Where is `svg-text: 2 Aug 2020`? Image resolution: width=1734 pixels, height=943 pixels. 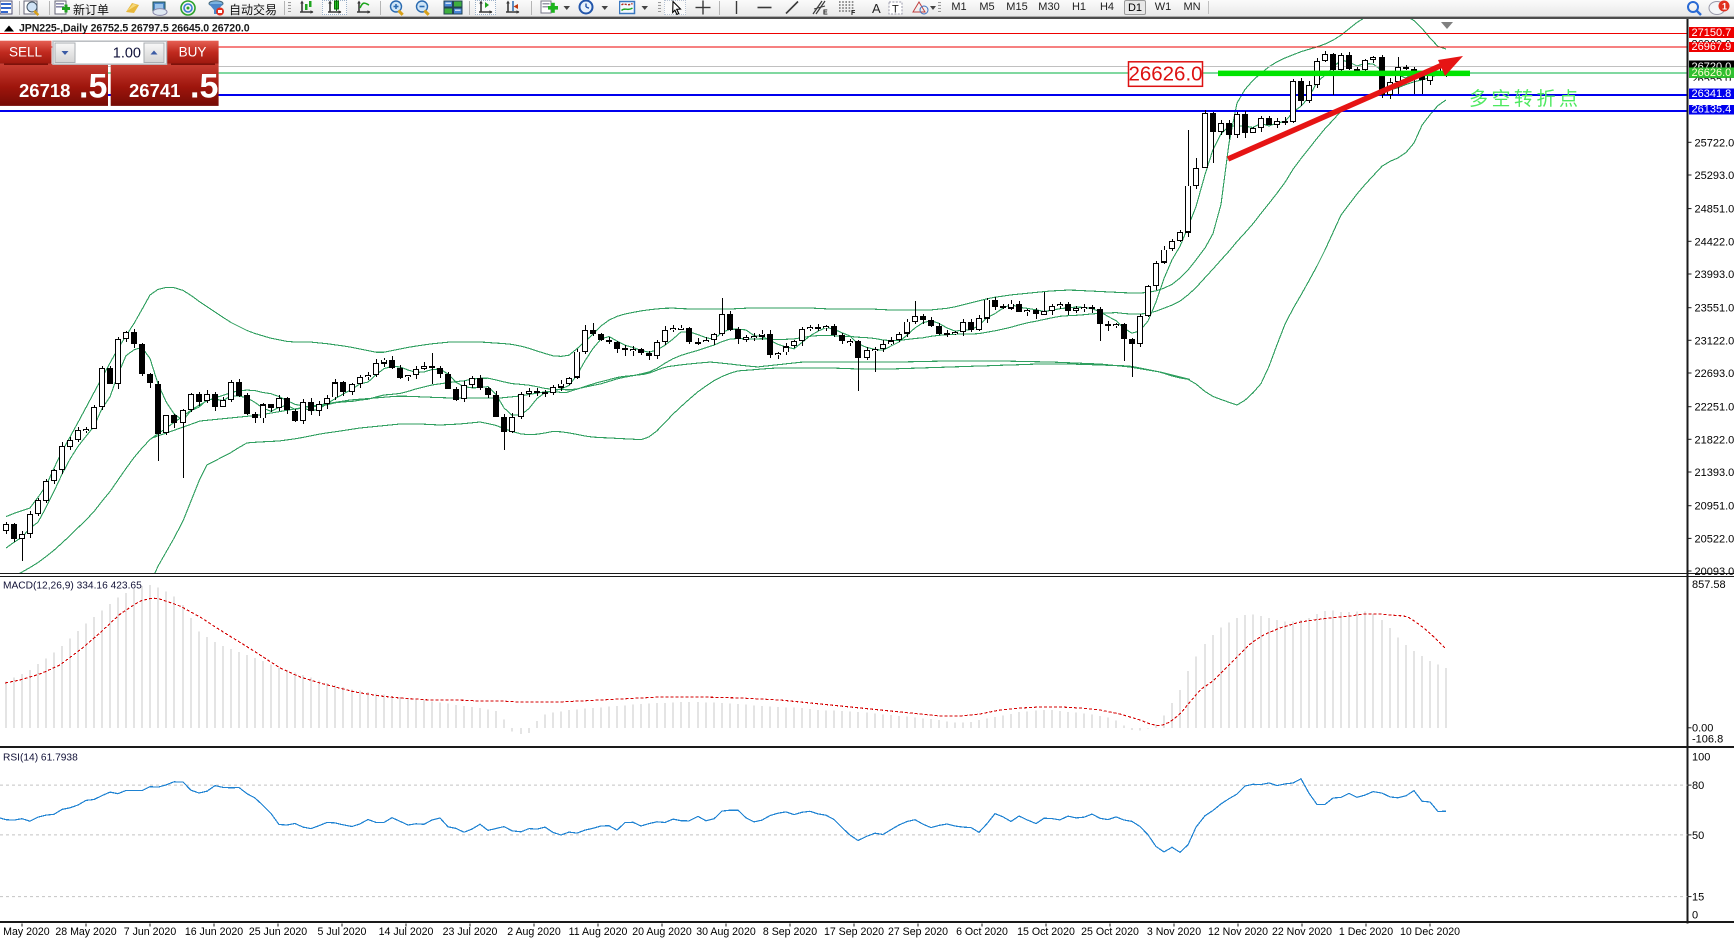 svg-text: 2 Aug 2020 is located at coordinates (534, 932).